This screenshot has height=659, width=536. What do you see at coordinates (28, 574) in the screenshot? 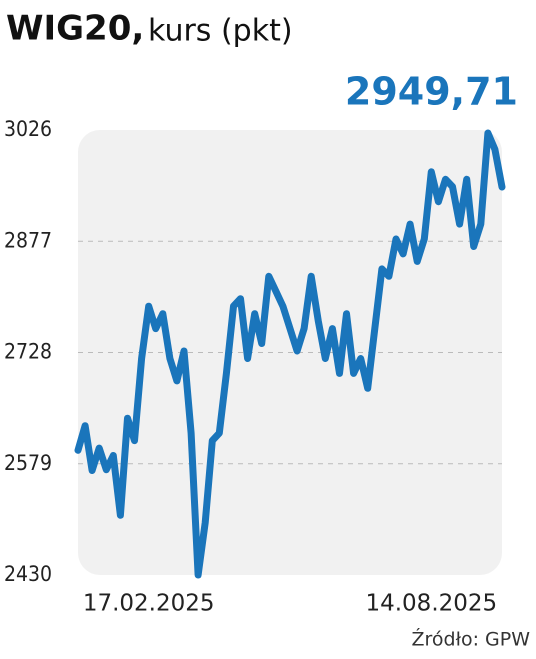
I see `y-tick-label: 2430` at bounding box center [28, 574].